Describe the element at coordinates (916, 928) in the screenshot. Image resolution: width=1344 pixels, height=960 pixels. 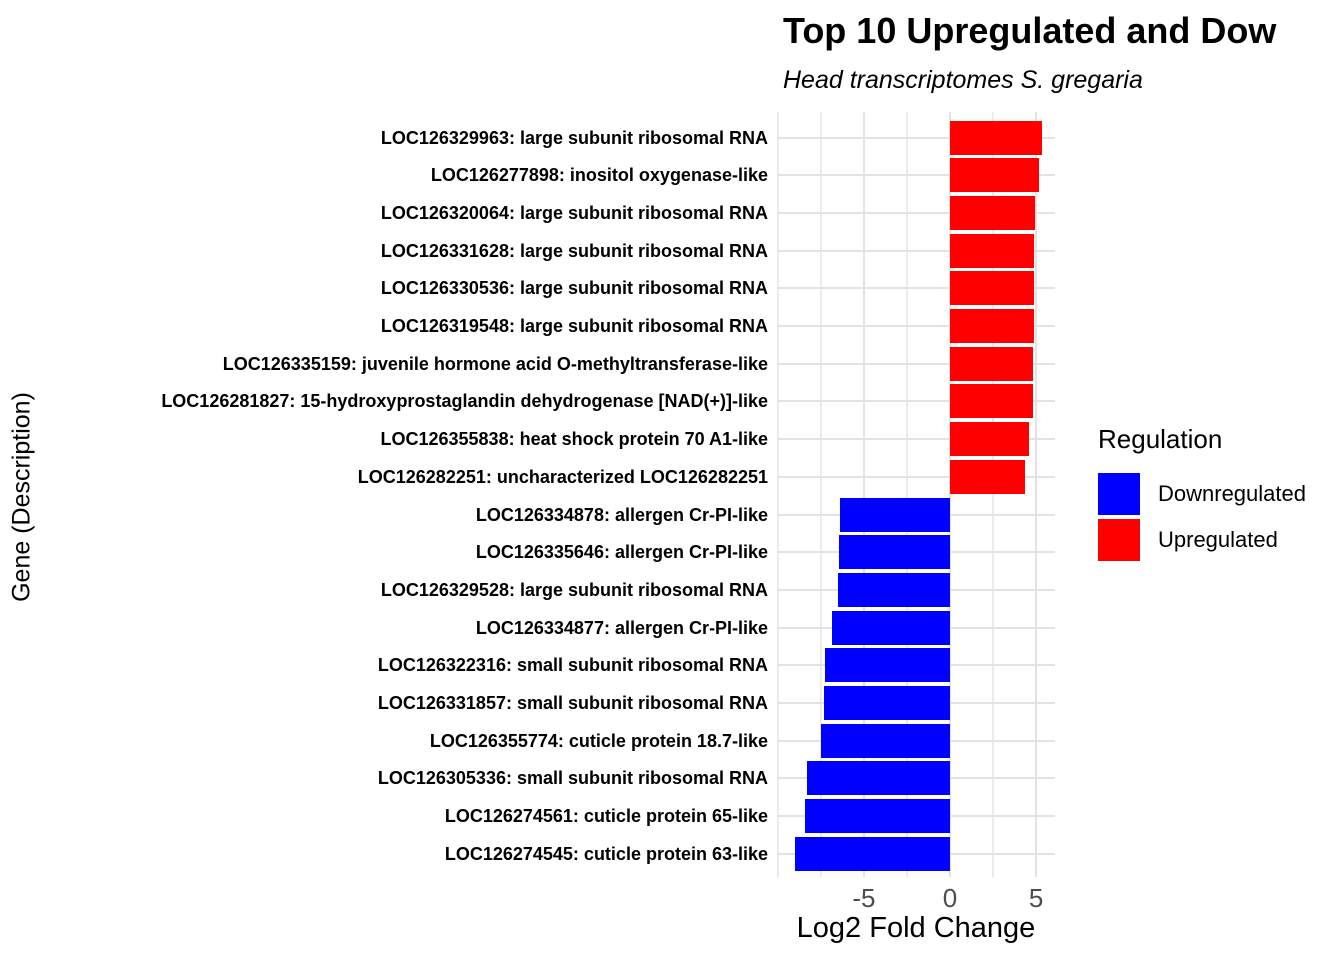
I see `x-axis-title: Log2 Fold Change` at that location.